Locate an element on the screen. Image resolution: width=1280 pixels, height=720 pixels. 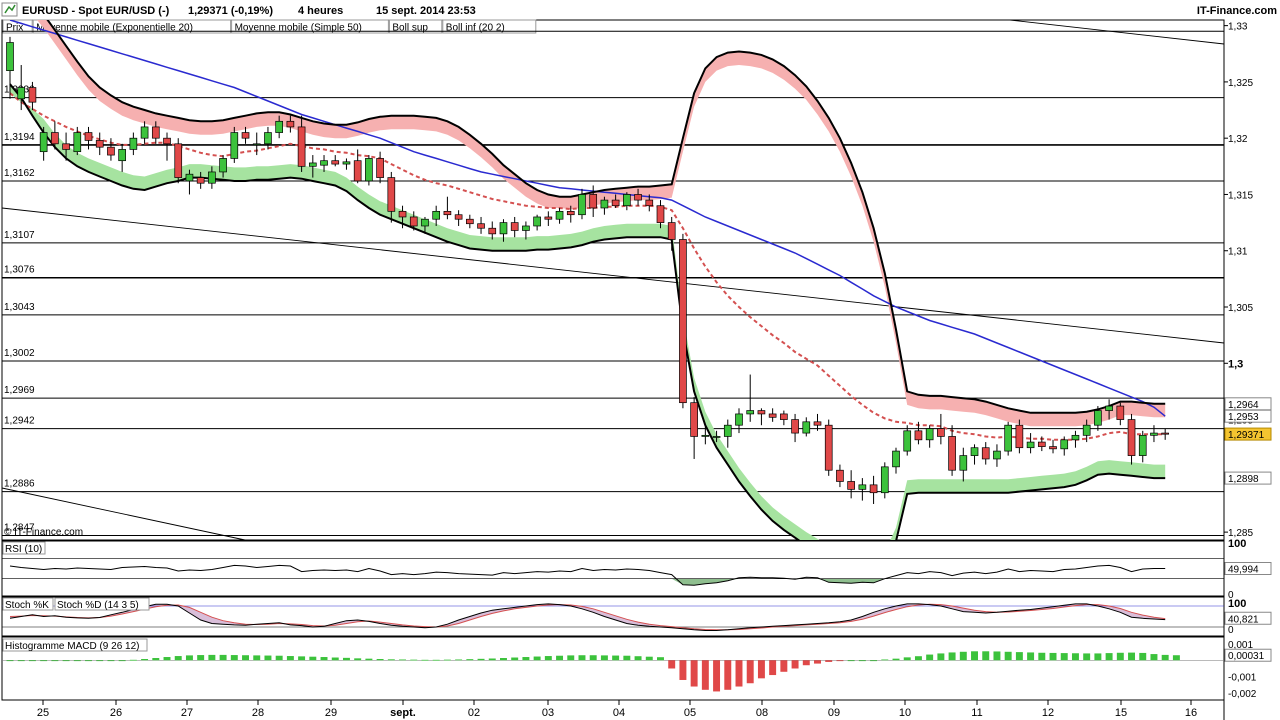
stoch-fill is located at coordinates (588, 617).